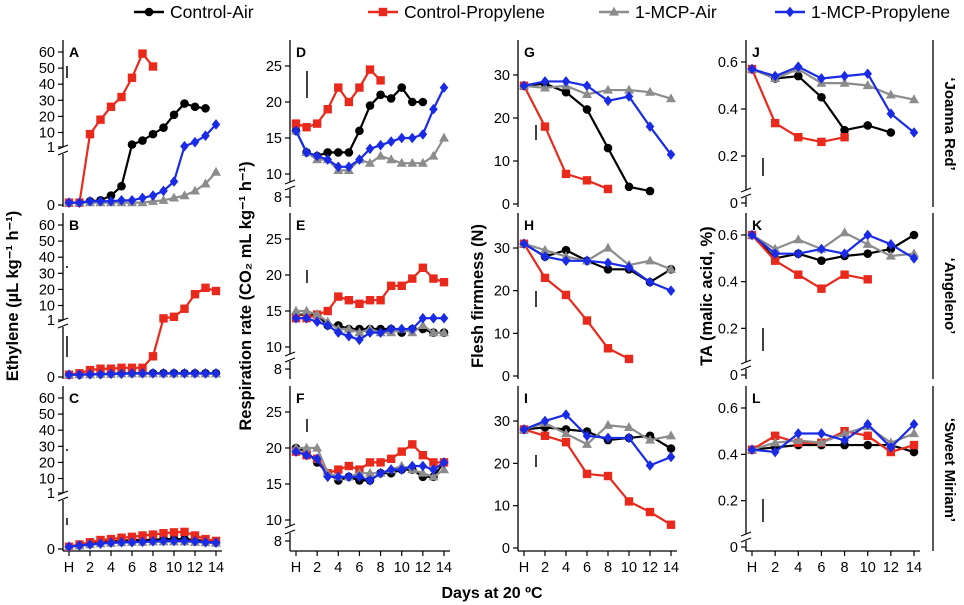 The width and height of the screenshot is (964, 605). Describe the element at coordinates (370, 293) in the screenshot. I see `series-control-propylene` at that location.